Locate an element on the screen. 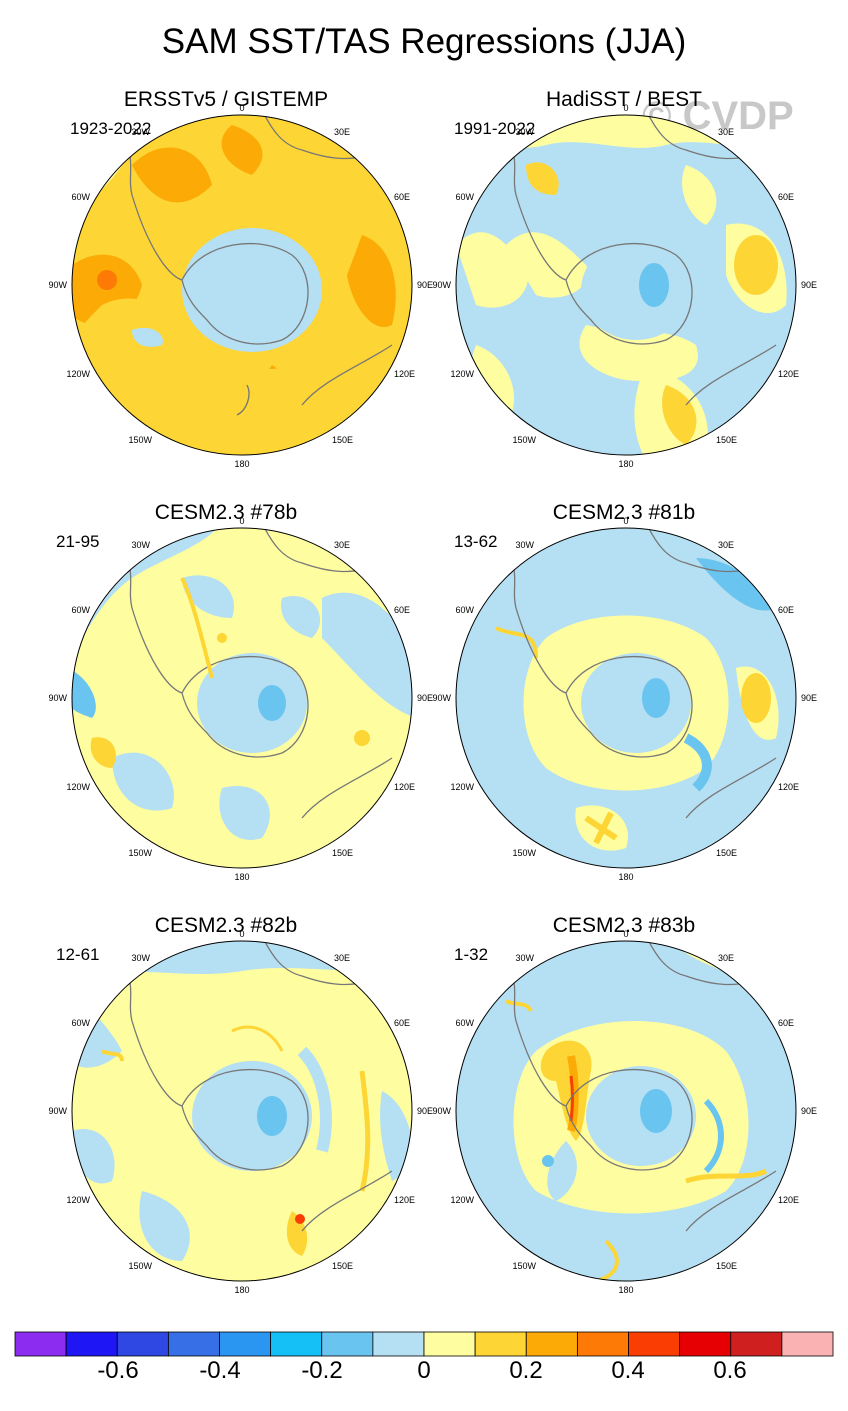  figure-title: SAM SST/TAS Regressions (JJA) is located at coordinates (424, 41).